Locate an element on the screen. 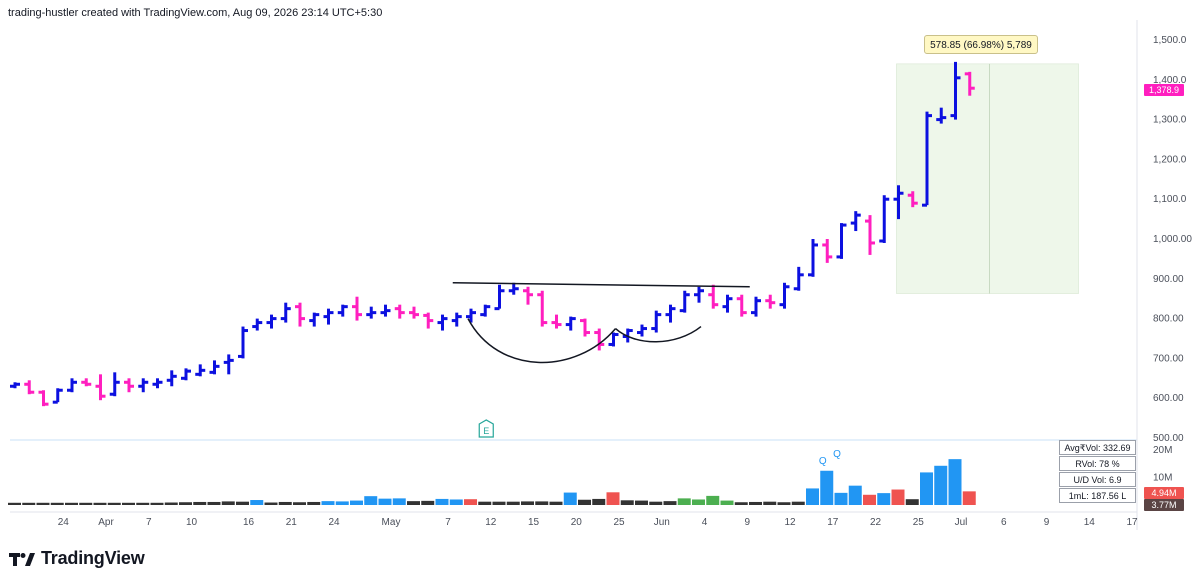 The image size is (1200, 584). time-tick-label: 6 is located at coordinates (1004, 522).